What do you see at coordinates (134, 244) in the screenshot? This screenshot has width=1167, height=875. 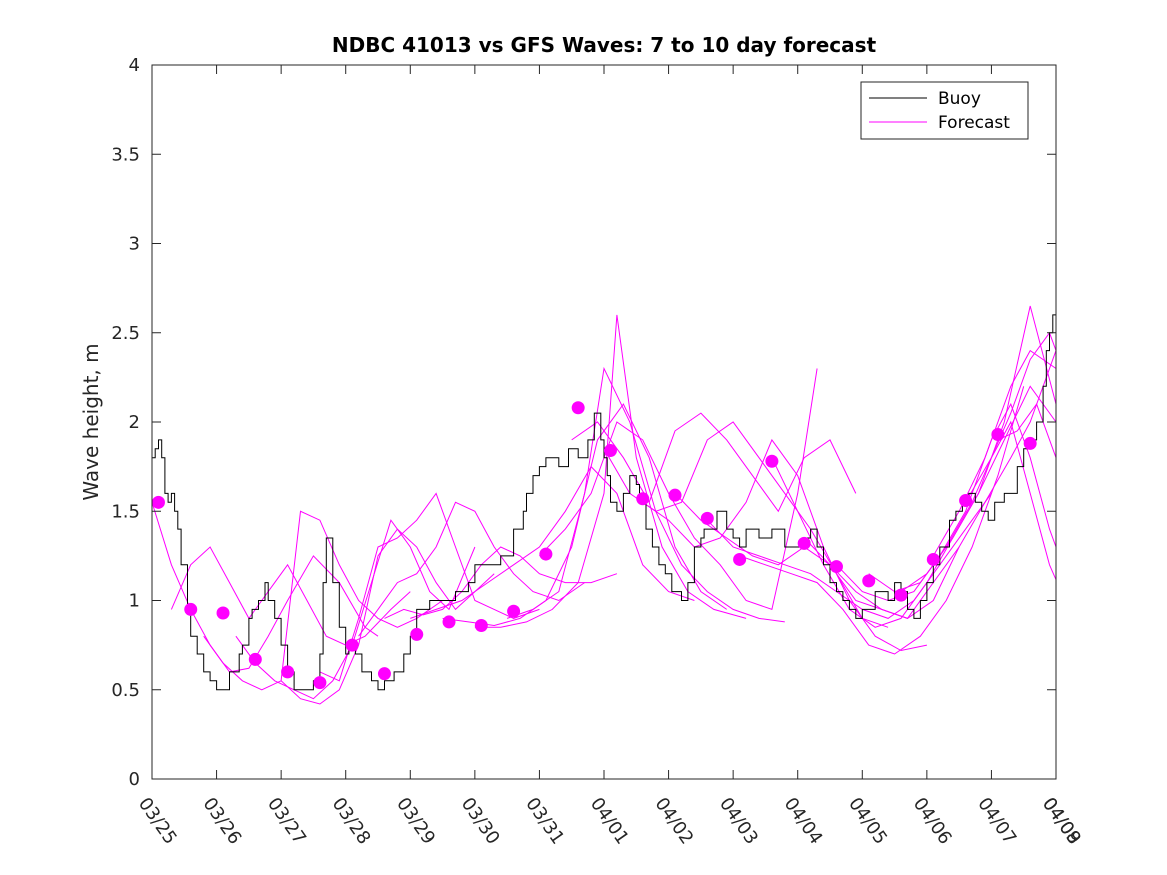 I see `y-tick-label: 3` at bounding box center [134, 244].